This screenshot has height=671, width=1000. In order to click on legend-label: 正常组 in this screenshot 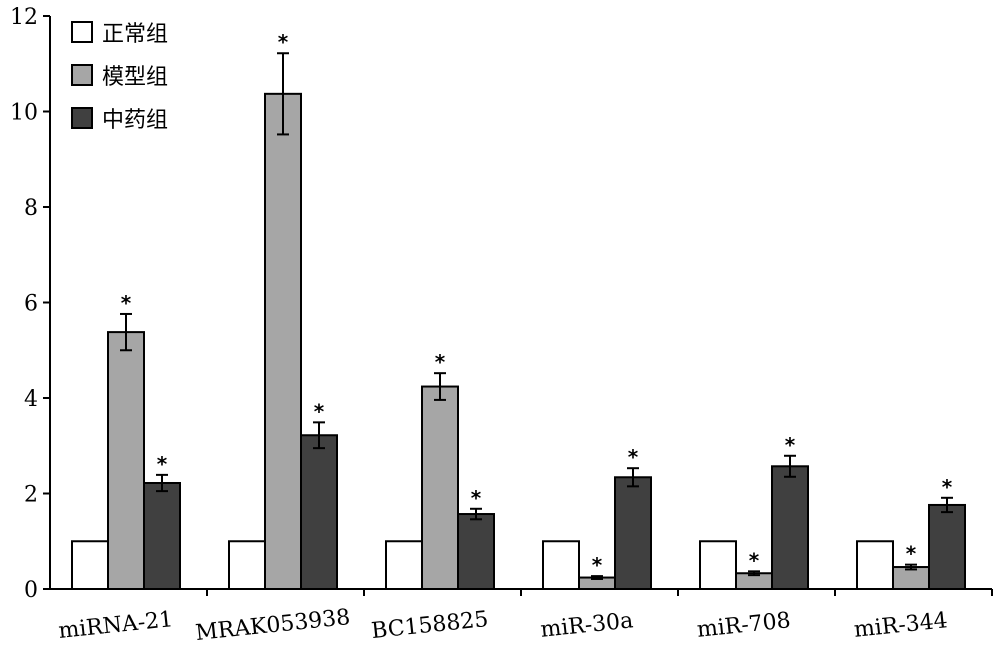, I will do `click(135, 34)`.